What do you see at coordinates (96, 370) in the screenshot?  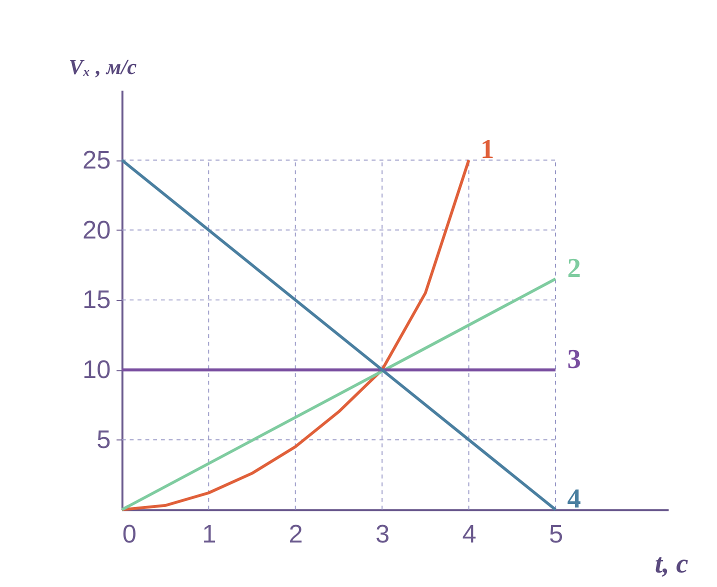 I see `y-tick-label: 10` at bounding box center [96, 370].